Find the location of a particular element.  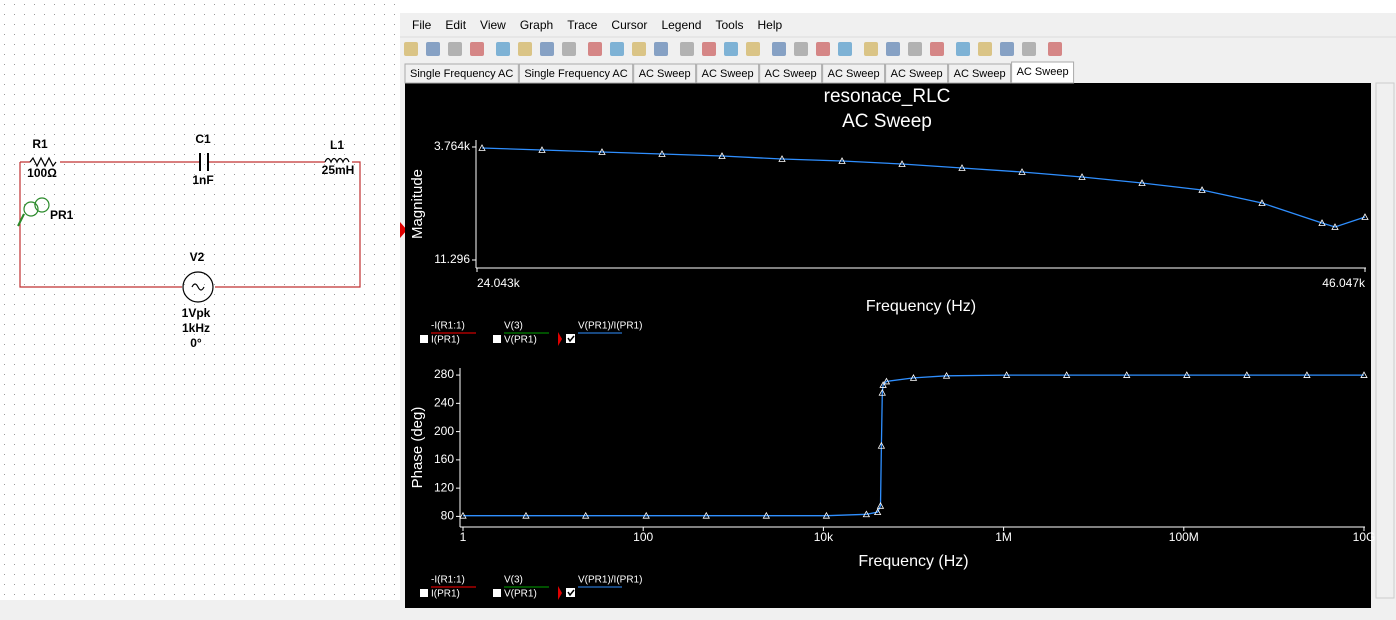

menu-item: Help is located at coordinates (770, 25).